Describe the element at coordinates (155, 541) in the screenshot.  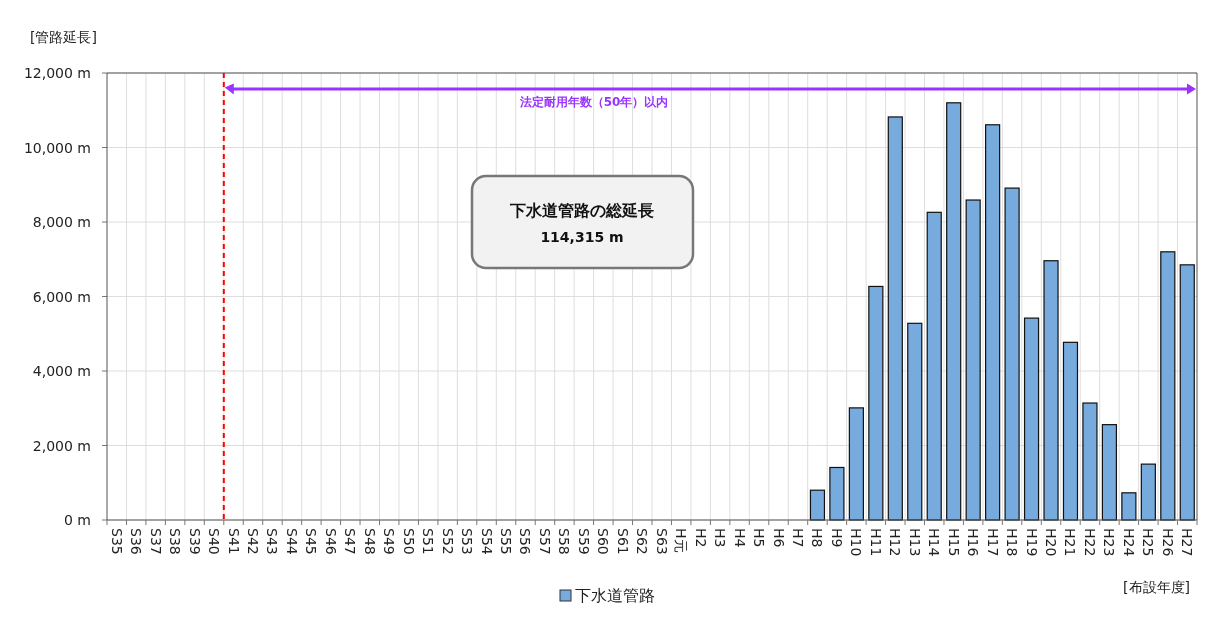
I see `x-tick-label: S37` at that location.